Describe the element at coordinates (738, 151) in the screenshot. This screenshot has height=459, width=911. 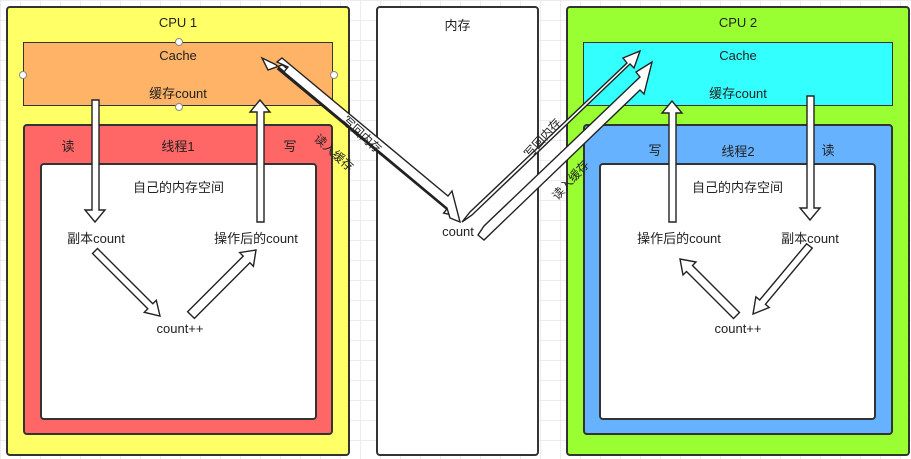
I see `thread2-title: 线程2` at that location.